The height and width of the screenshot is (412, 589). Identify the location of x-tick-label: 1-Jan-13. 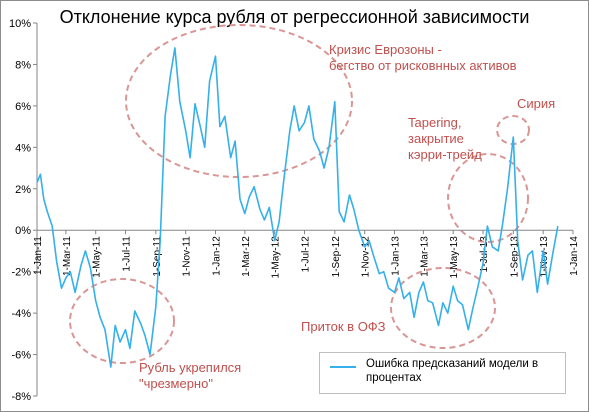
(395, 256).